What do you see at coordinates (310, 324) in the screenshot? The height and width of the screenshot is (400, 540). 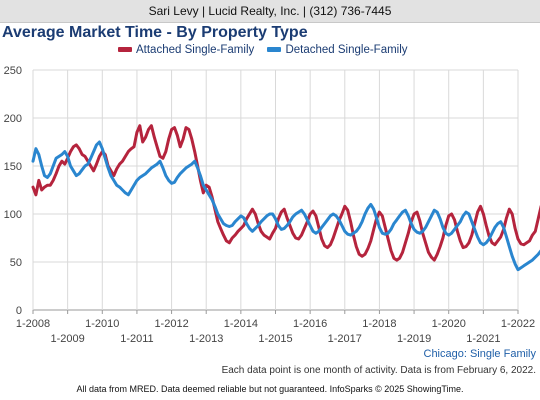 I see `x-tick-label: 1-2016` at bounding box center [310, 324].